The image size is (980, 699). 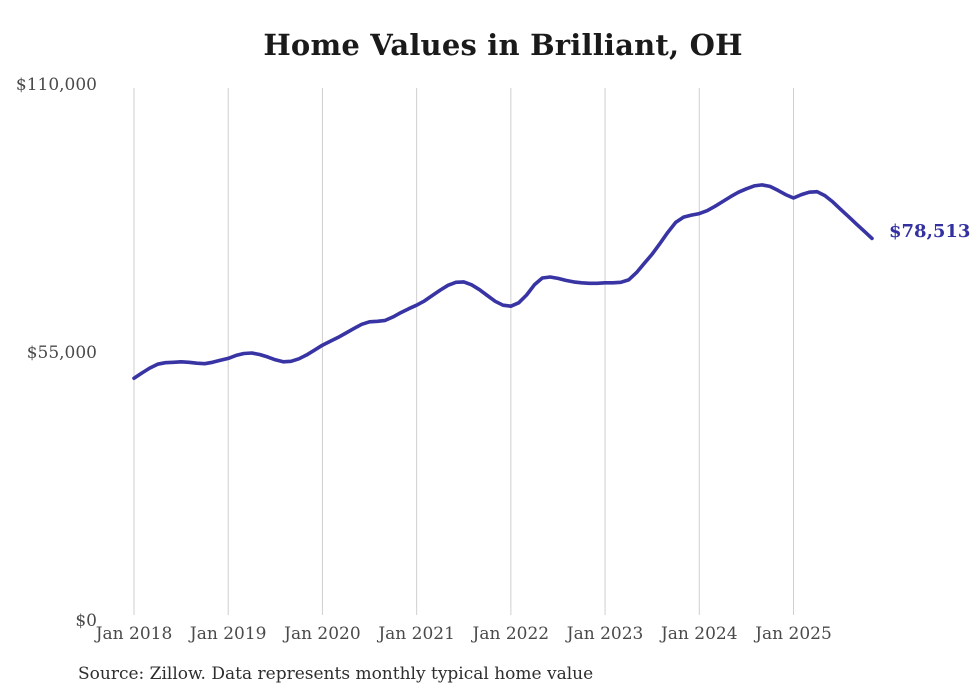 What do you see at coordinates (793, 634) in the screenshot?
I see `x-tick-label: Jan 2025` at bounding box center [793, 634].